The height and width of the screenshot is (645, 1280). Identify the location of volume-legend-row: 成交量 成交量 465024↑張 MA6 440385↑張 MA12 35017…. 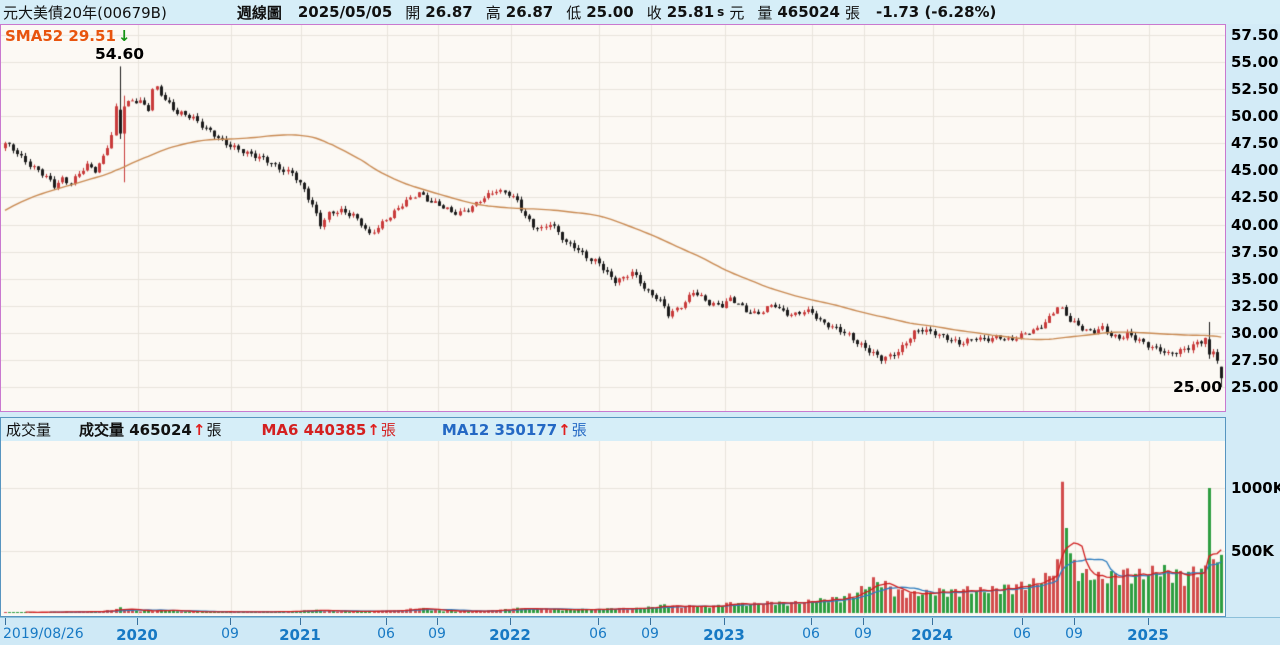
(613, 429).